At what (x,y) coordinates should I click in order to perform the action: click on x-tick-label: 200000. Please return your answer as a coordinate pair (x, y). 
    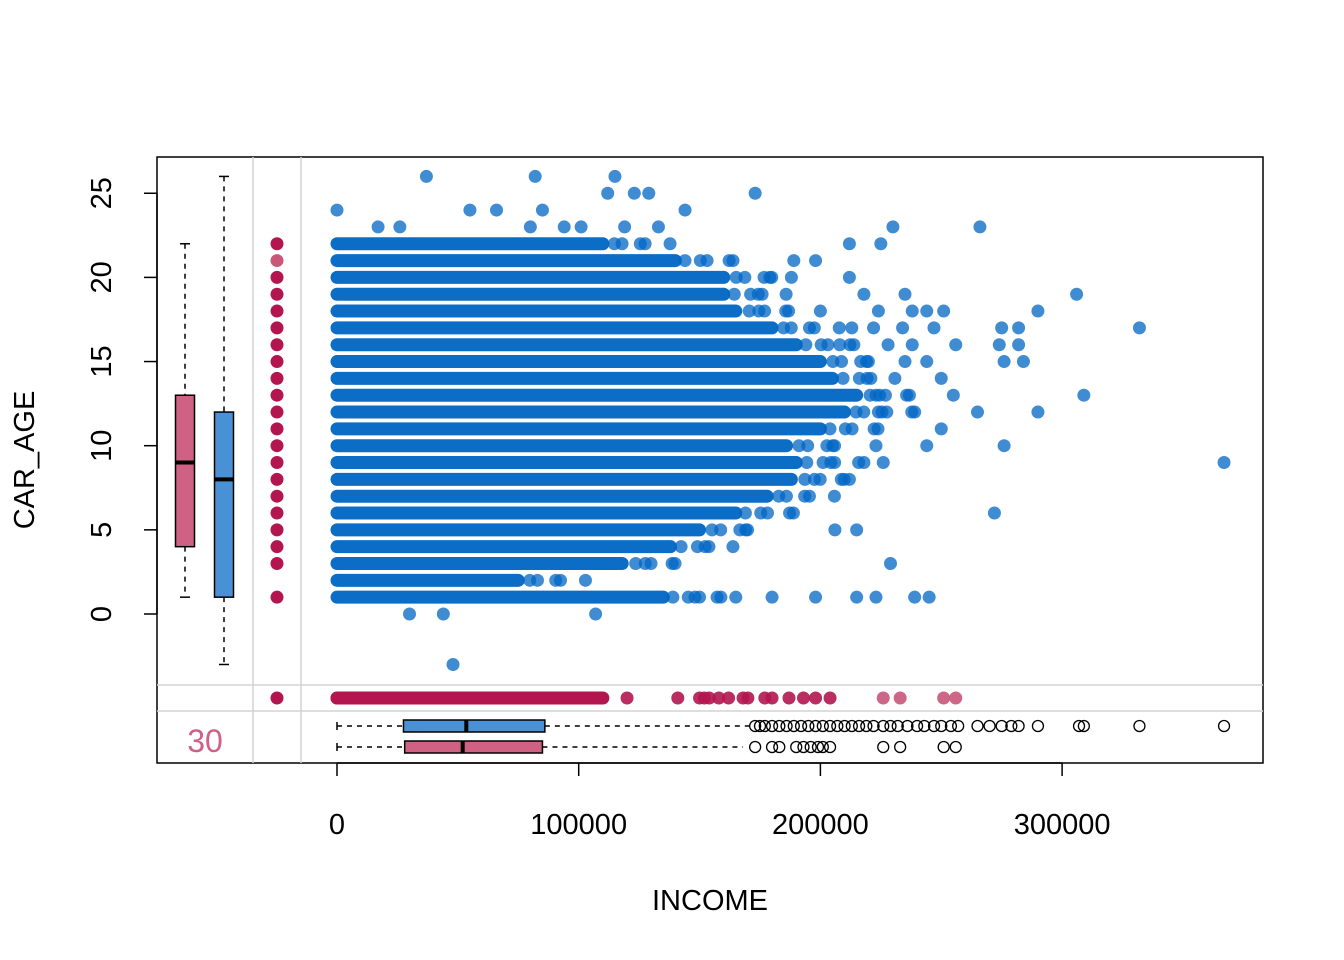
    Looking at the image, I should click on (820, 825).